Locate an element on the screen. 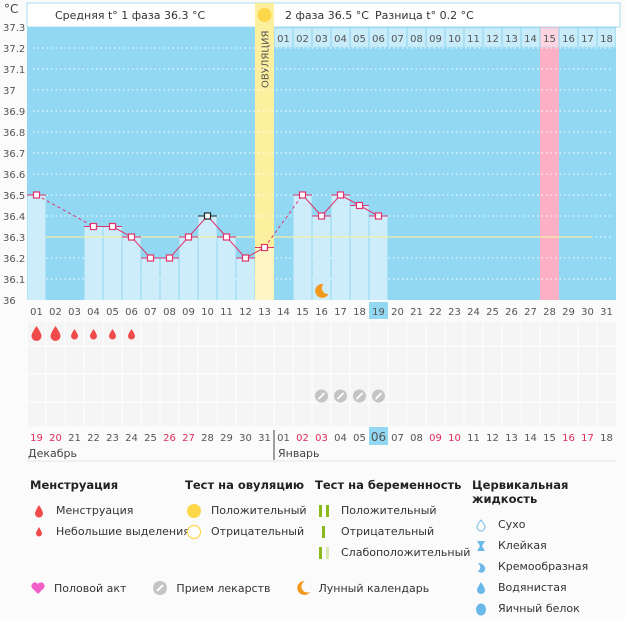  y-tick-label: 36.4 is located at coordinates (14, 217).